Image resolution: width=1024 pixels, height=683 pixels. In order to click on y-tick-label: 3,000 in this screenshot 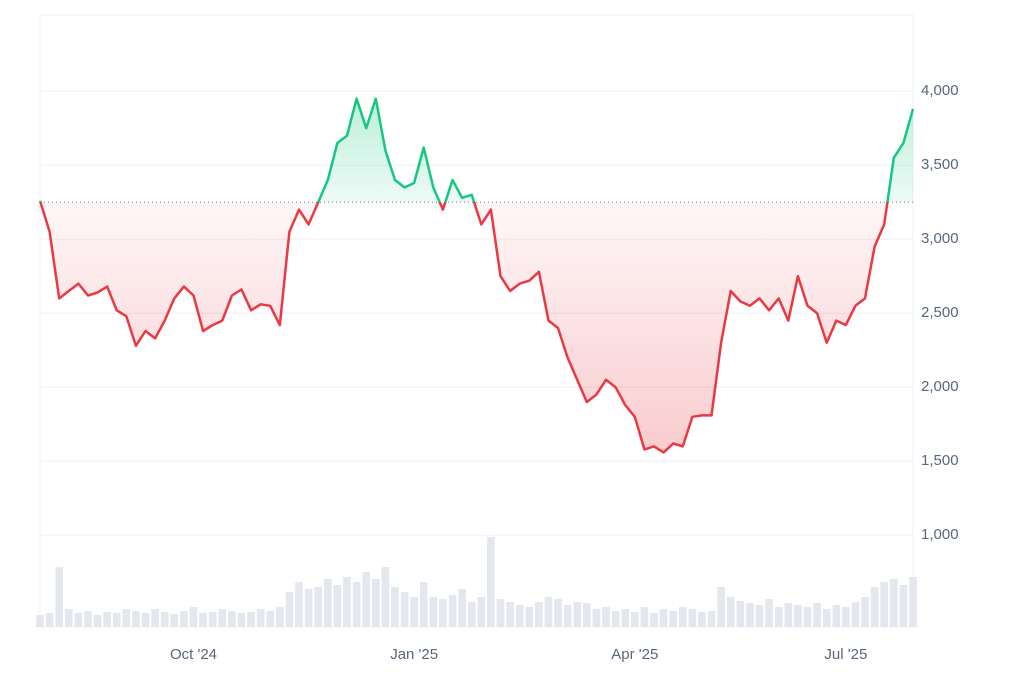, I will do `click(940, 238)`.